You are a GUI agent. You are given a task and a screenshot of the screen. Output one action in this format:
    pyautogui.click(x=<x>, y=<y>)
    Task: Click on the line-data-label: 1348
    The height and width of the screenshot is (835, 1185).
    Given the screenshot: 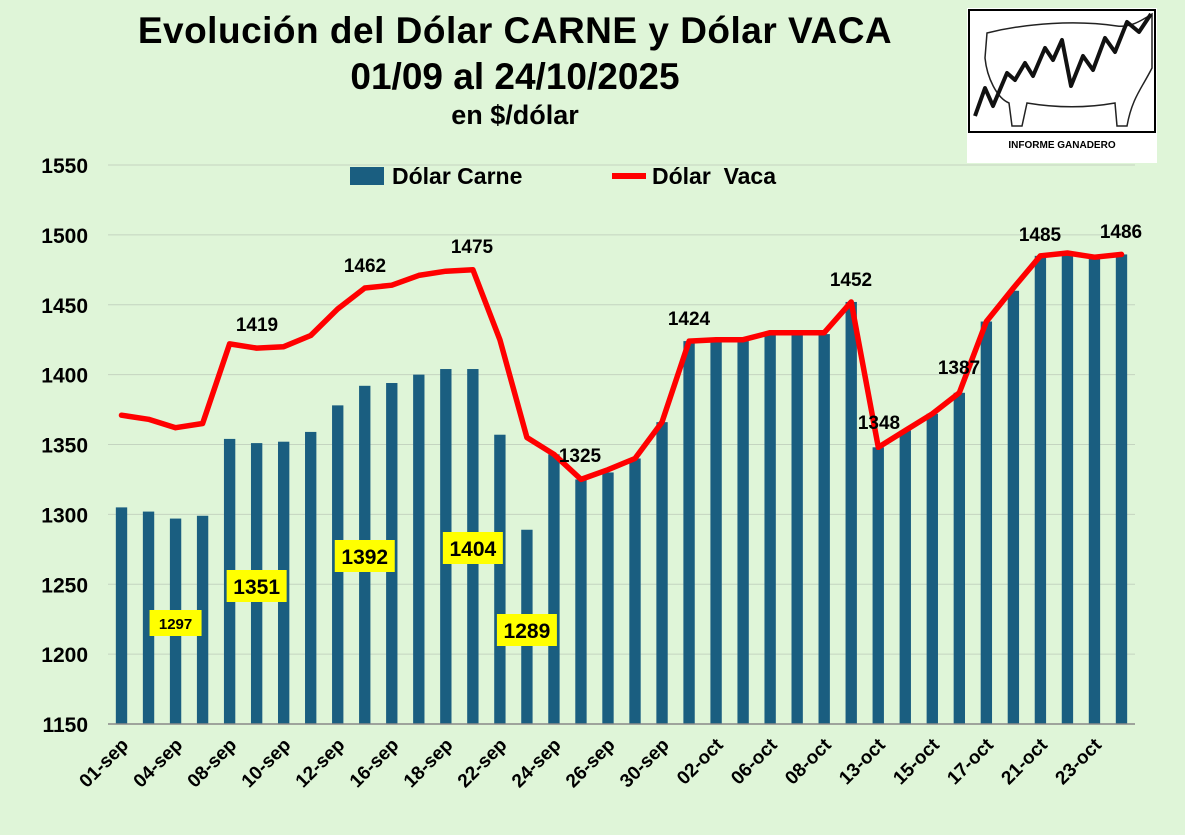 What is the action you would take?
    pyautogui.click(x=879, y=423)
    